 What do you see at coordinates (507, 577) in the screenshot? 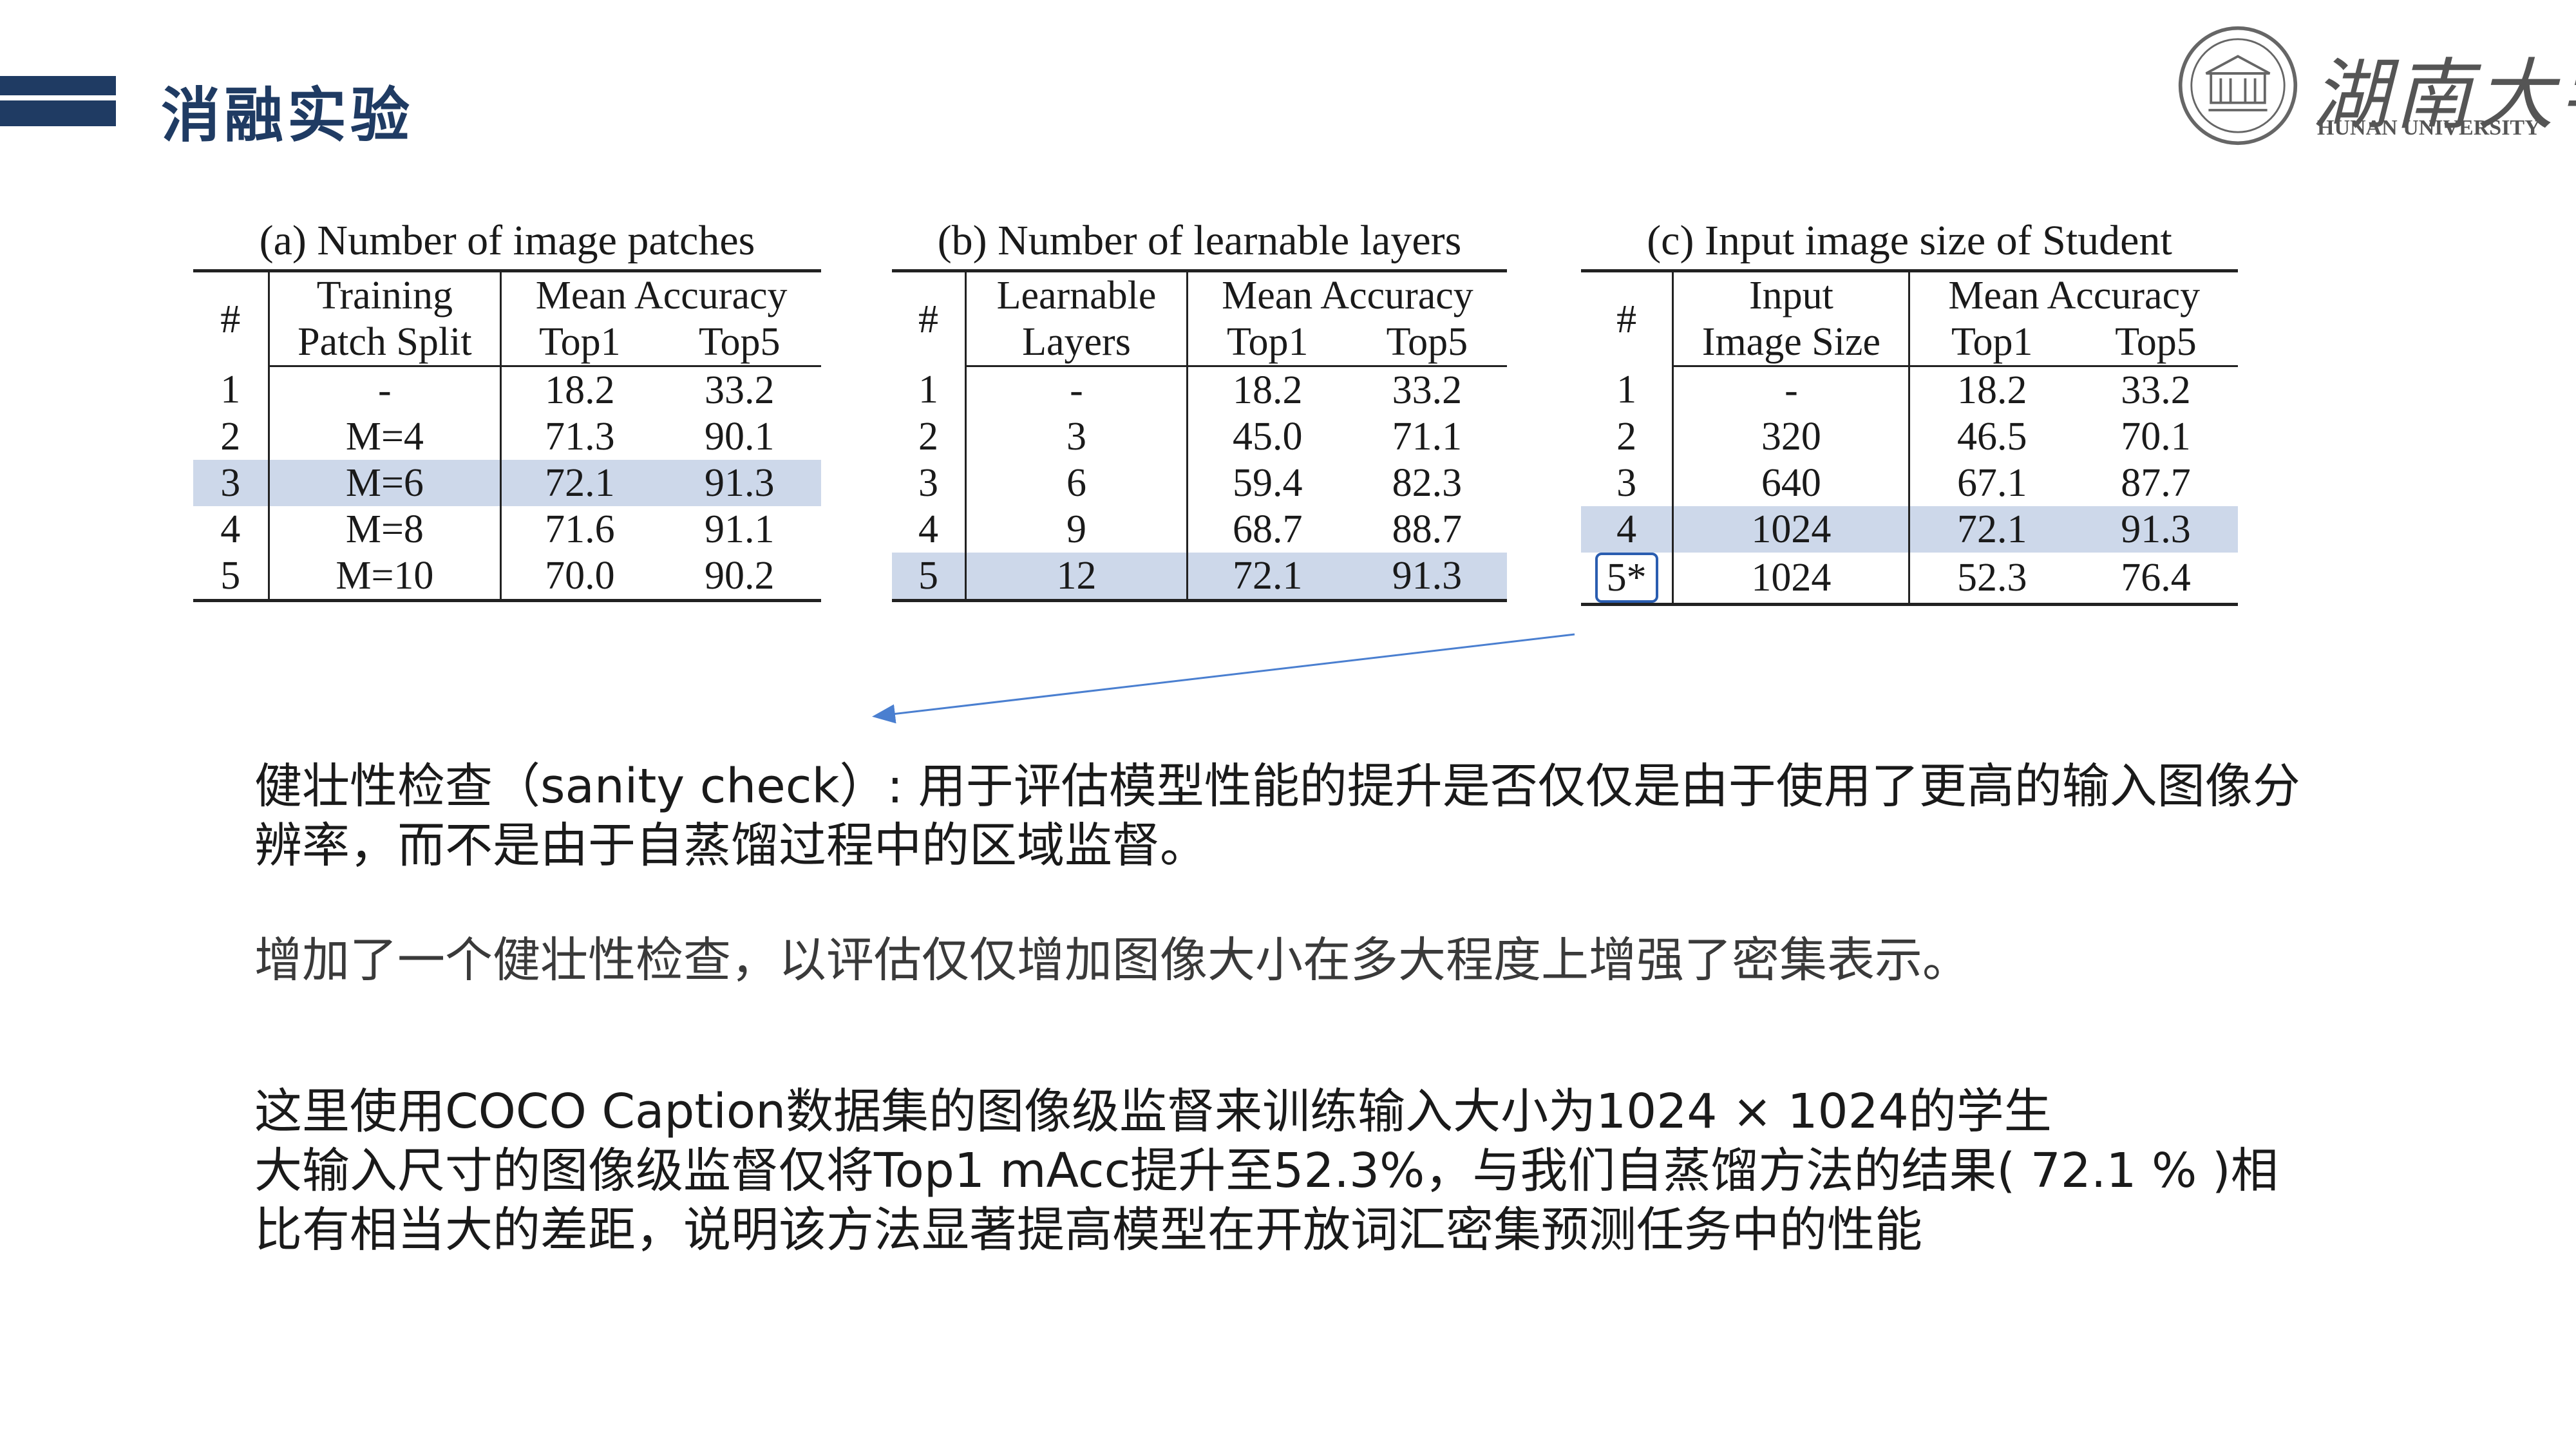
I see `table-row: 5 M=10 70.0 90.2` at bounding box center [507, 577].